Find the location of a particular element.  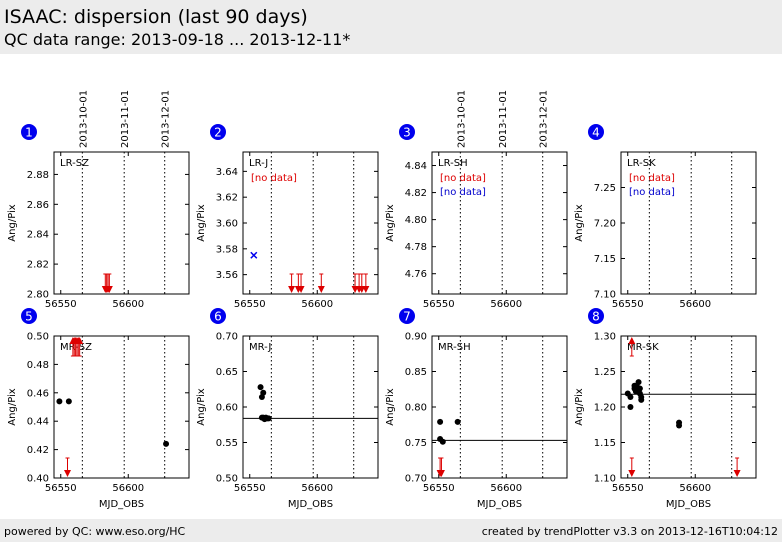

y-tick-label: 3.60 is located at coordinates (227, 224).